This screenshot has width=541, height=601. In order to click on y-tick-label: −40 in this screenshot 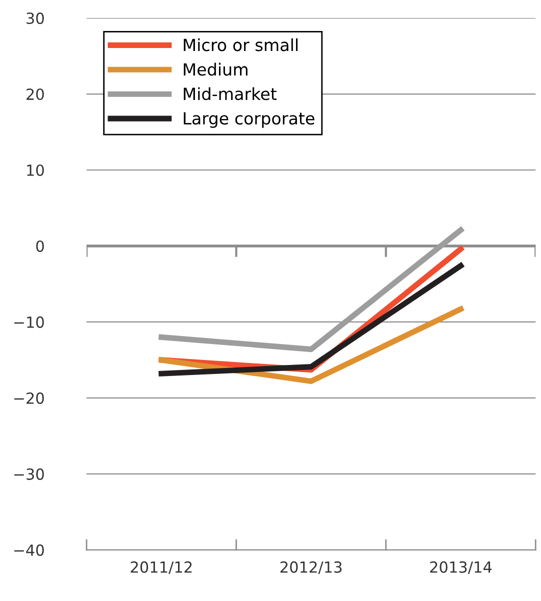, I will do `click(29, 550)`.